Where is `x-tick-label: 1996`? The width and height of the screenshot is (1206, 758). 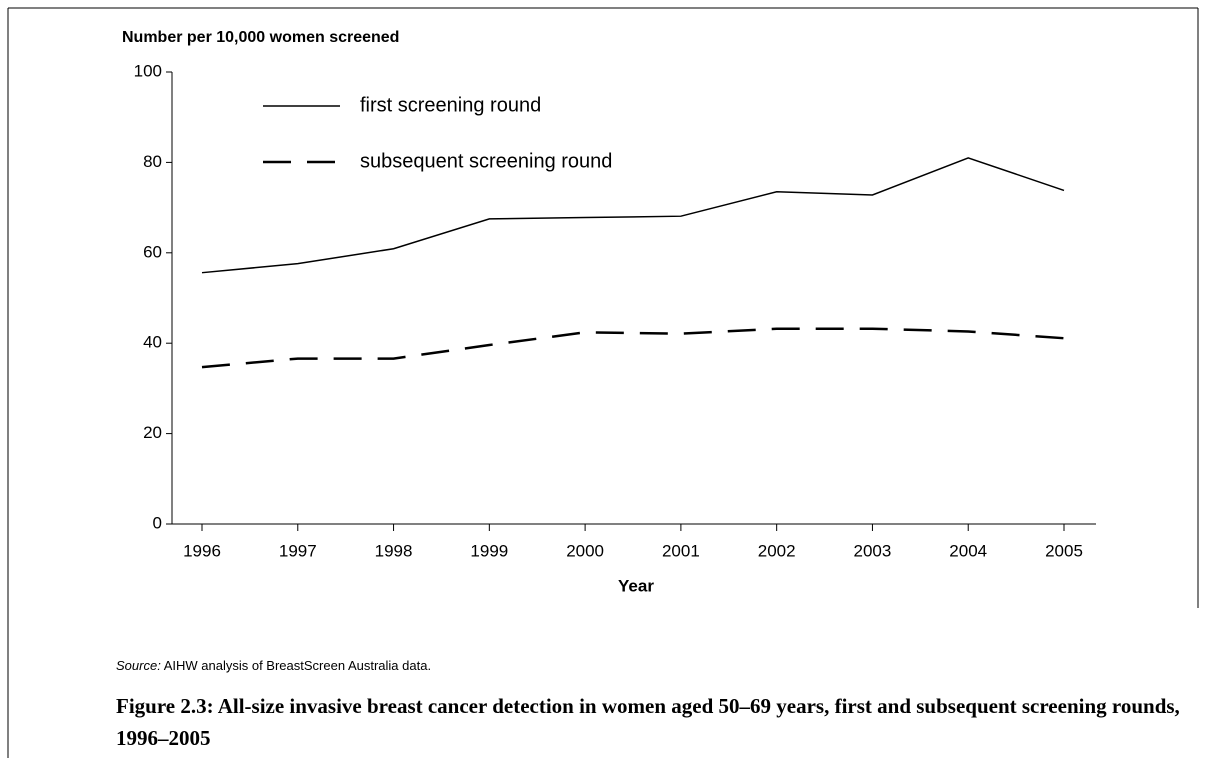 x-tick-label: 1996 is located at coordinates (202, 550).